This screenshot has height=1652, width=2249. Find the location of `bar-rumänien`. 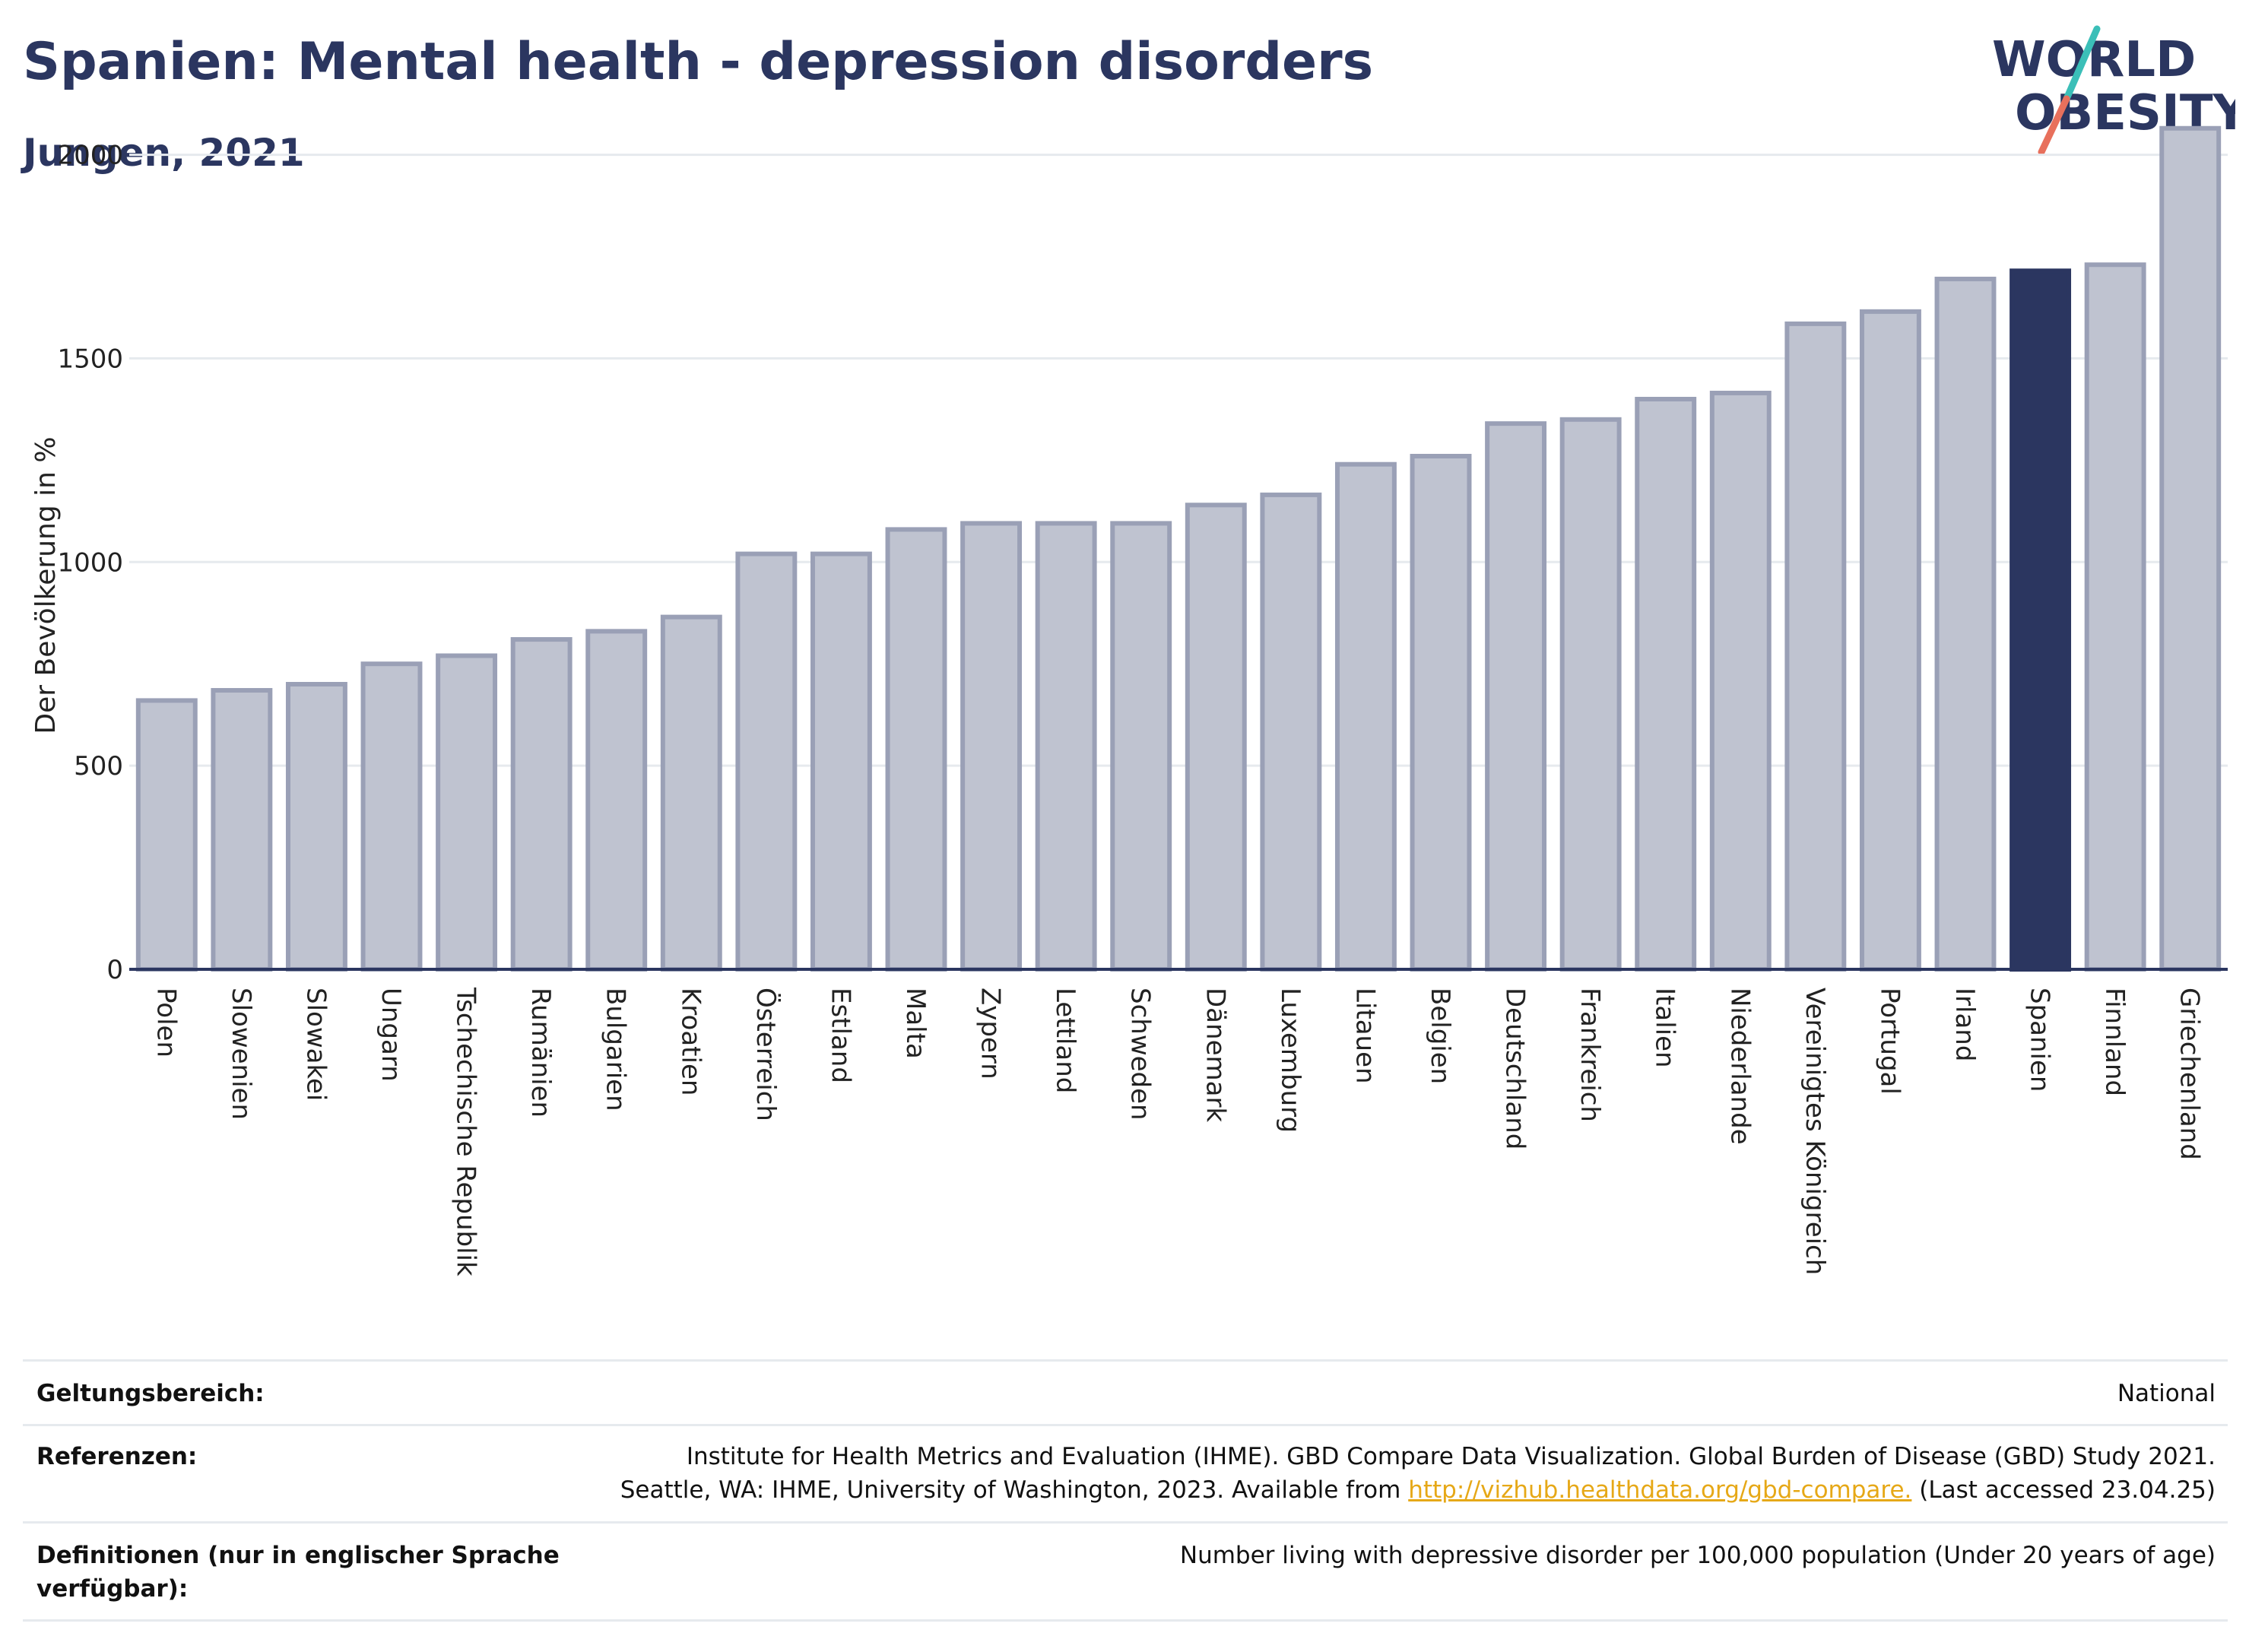

bar-rumänien is located at coordinates (541, 804).